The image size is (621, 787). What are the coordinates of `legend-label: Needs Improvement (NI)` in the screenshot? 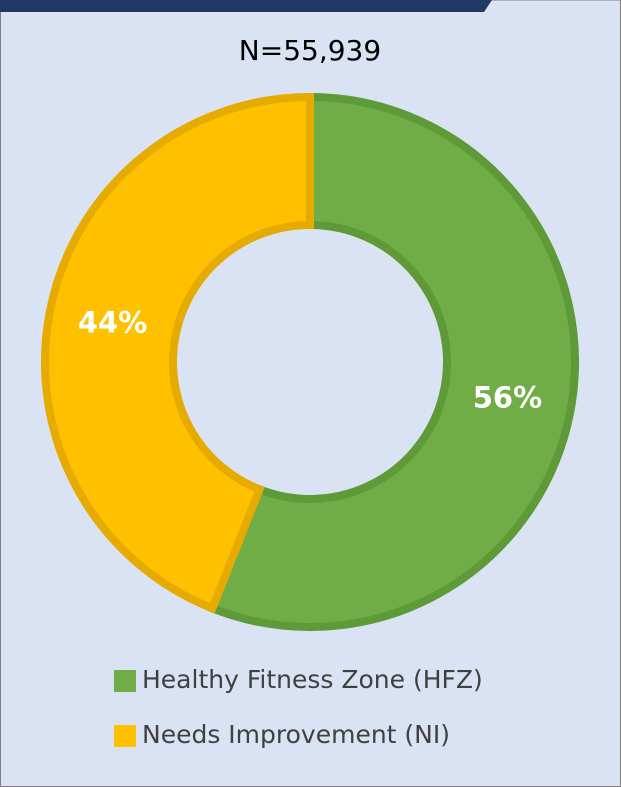 It's located at (296, 734).